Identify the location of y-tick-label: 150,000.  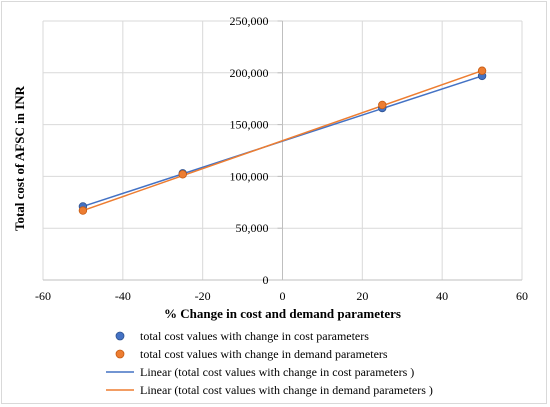
(249, 125).